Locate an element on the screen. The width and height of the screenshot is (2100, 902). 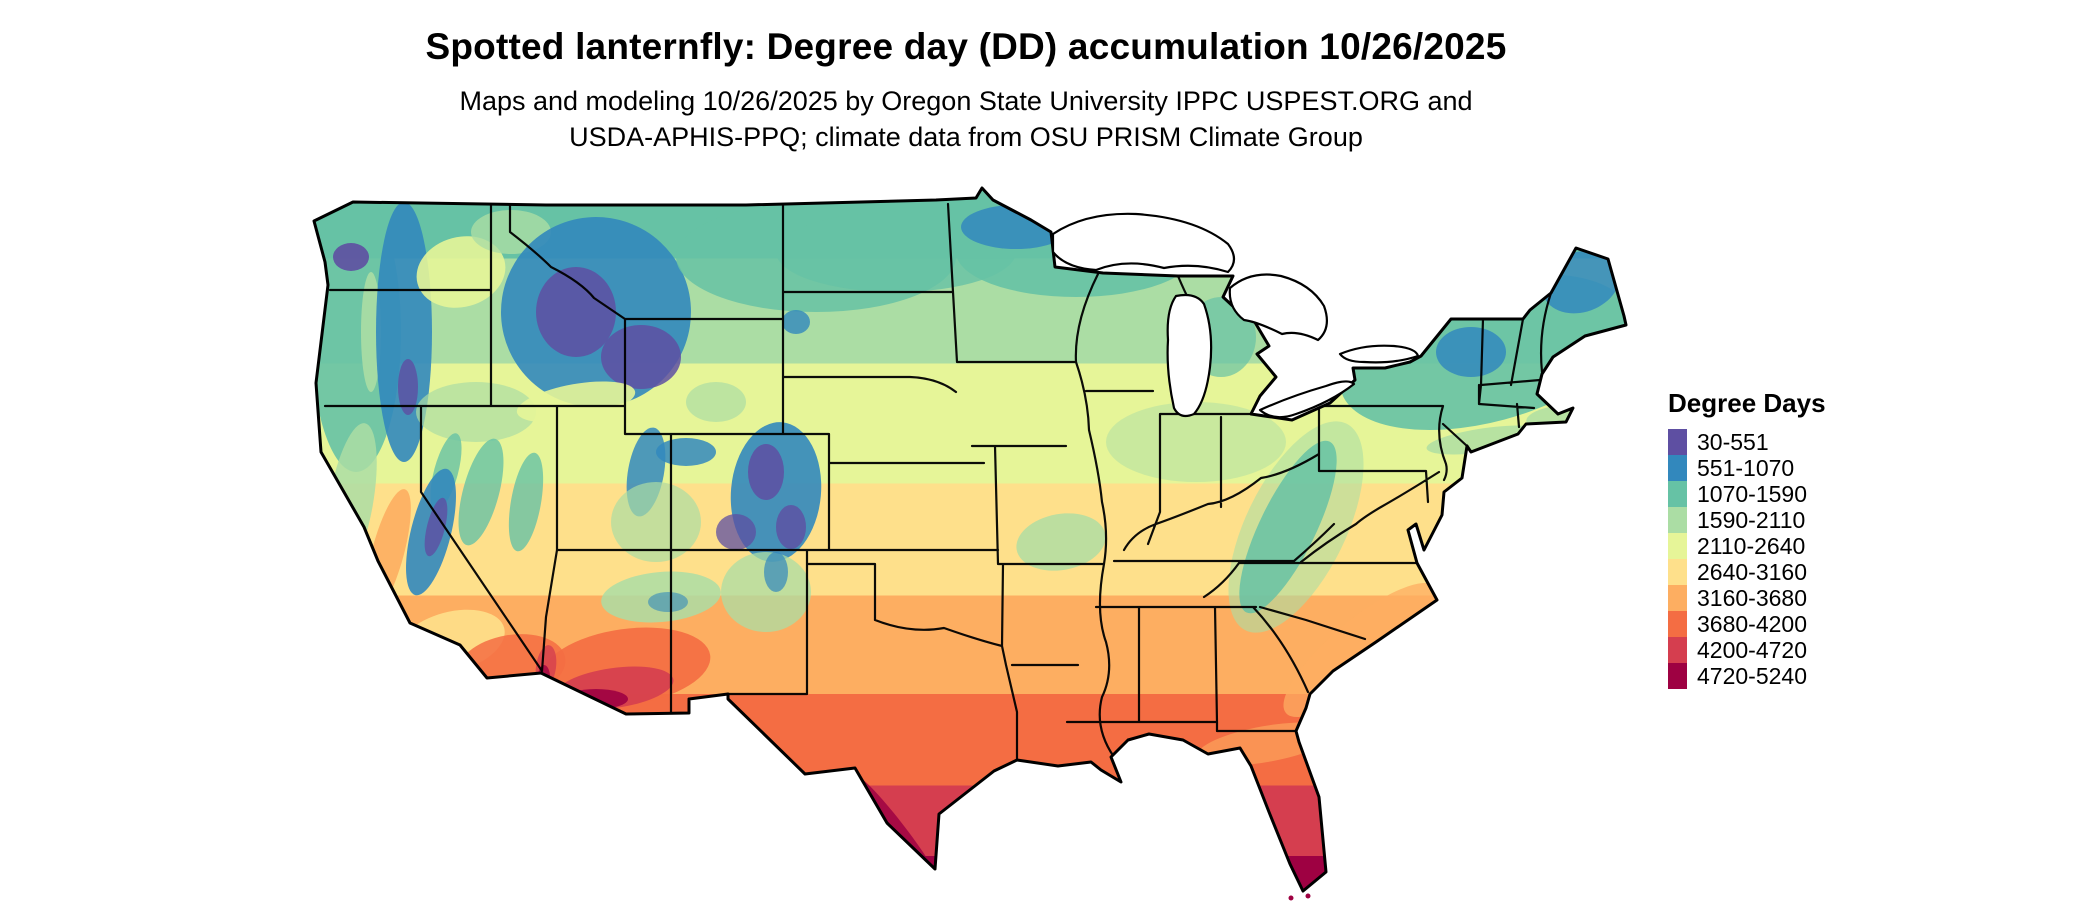
raster-yellowstone-purple is located at coordinates (641, 357).